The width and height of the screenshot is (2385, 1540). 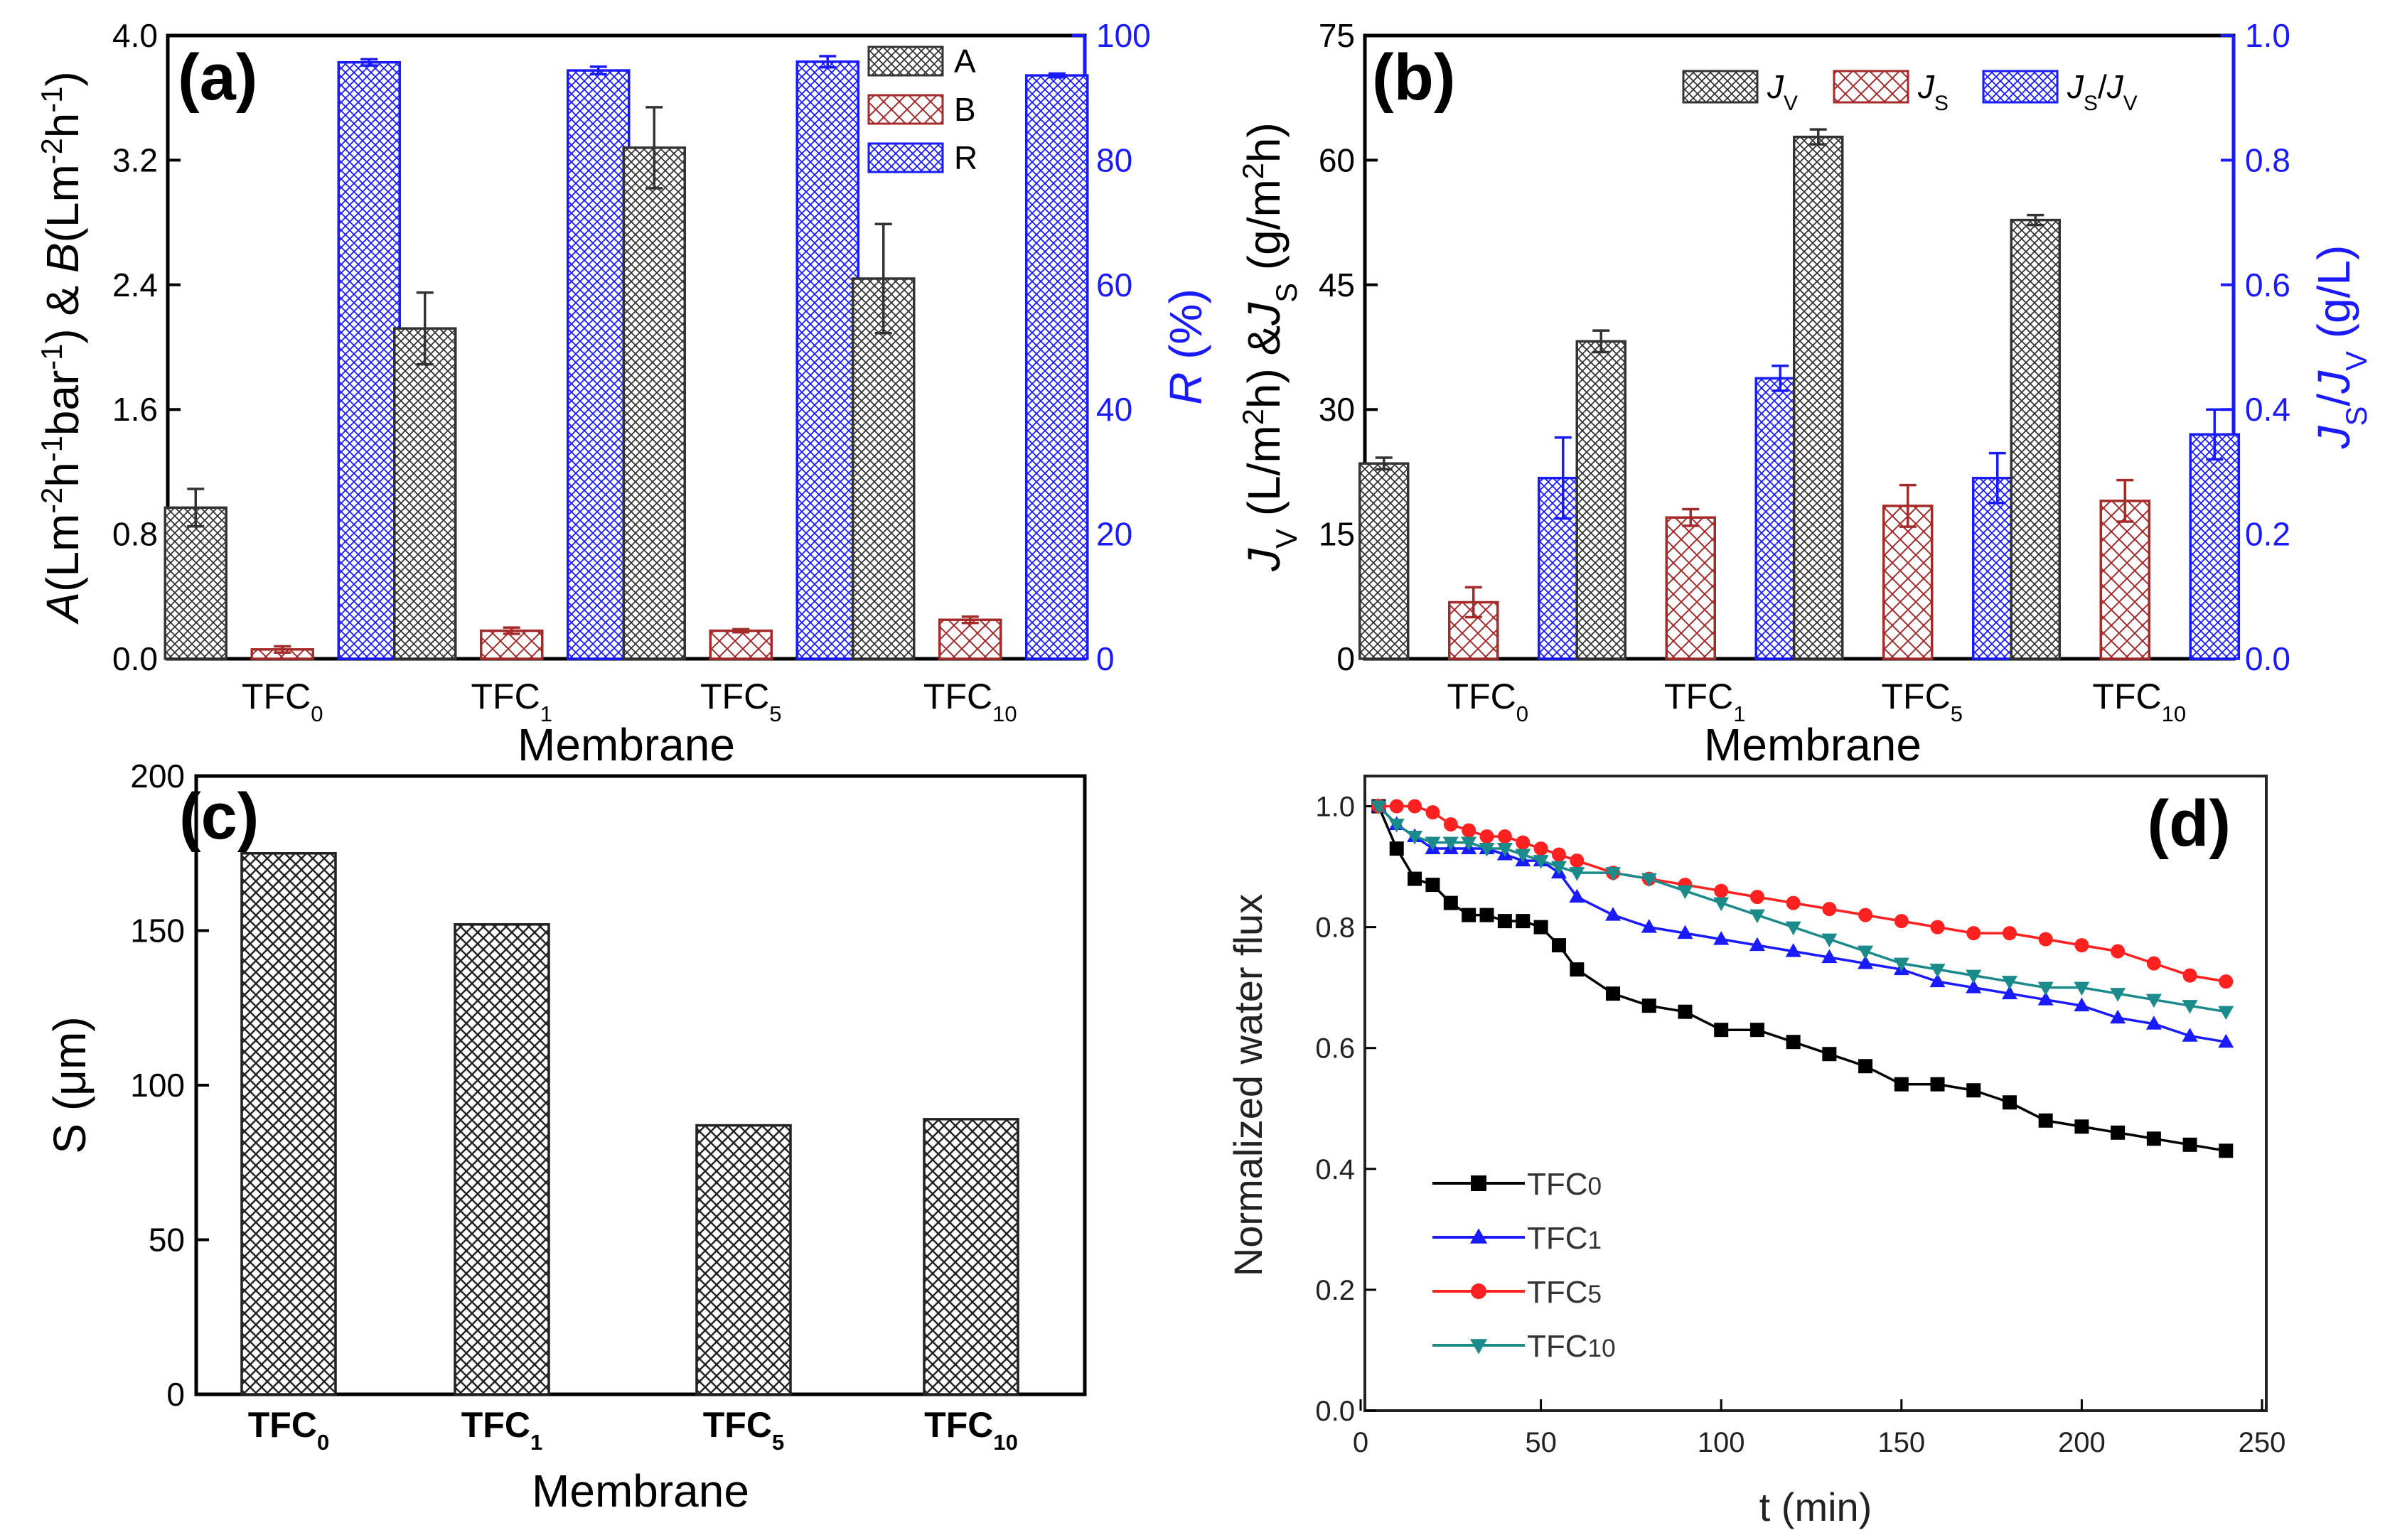 I want to click on bar-jv-tfc1, so click(x=1600, y=500).